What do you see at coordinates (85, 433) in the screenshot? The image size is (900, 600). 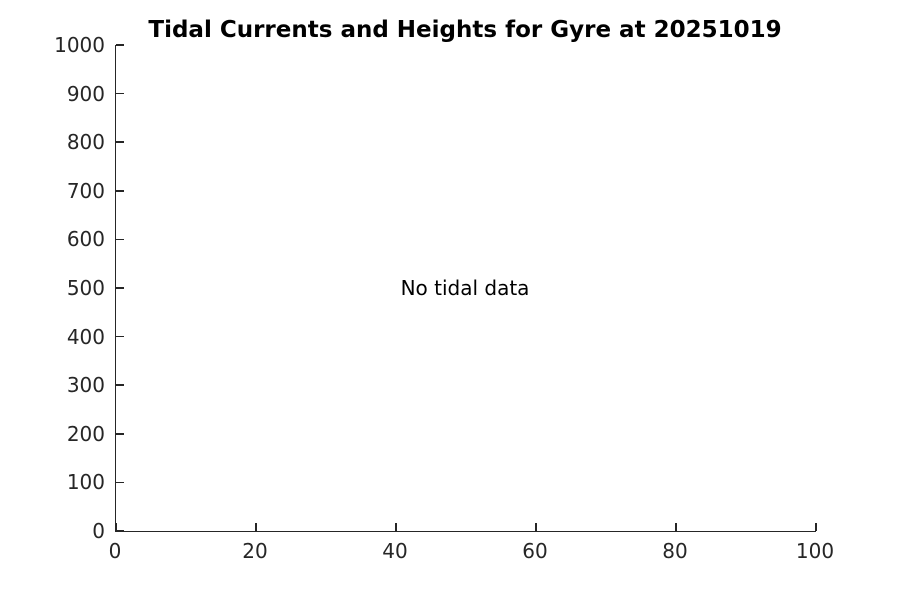 I see `y-tick-label: 200` at bounding box center [85, 433].